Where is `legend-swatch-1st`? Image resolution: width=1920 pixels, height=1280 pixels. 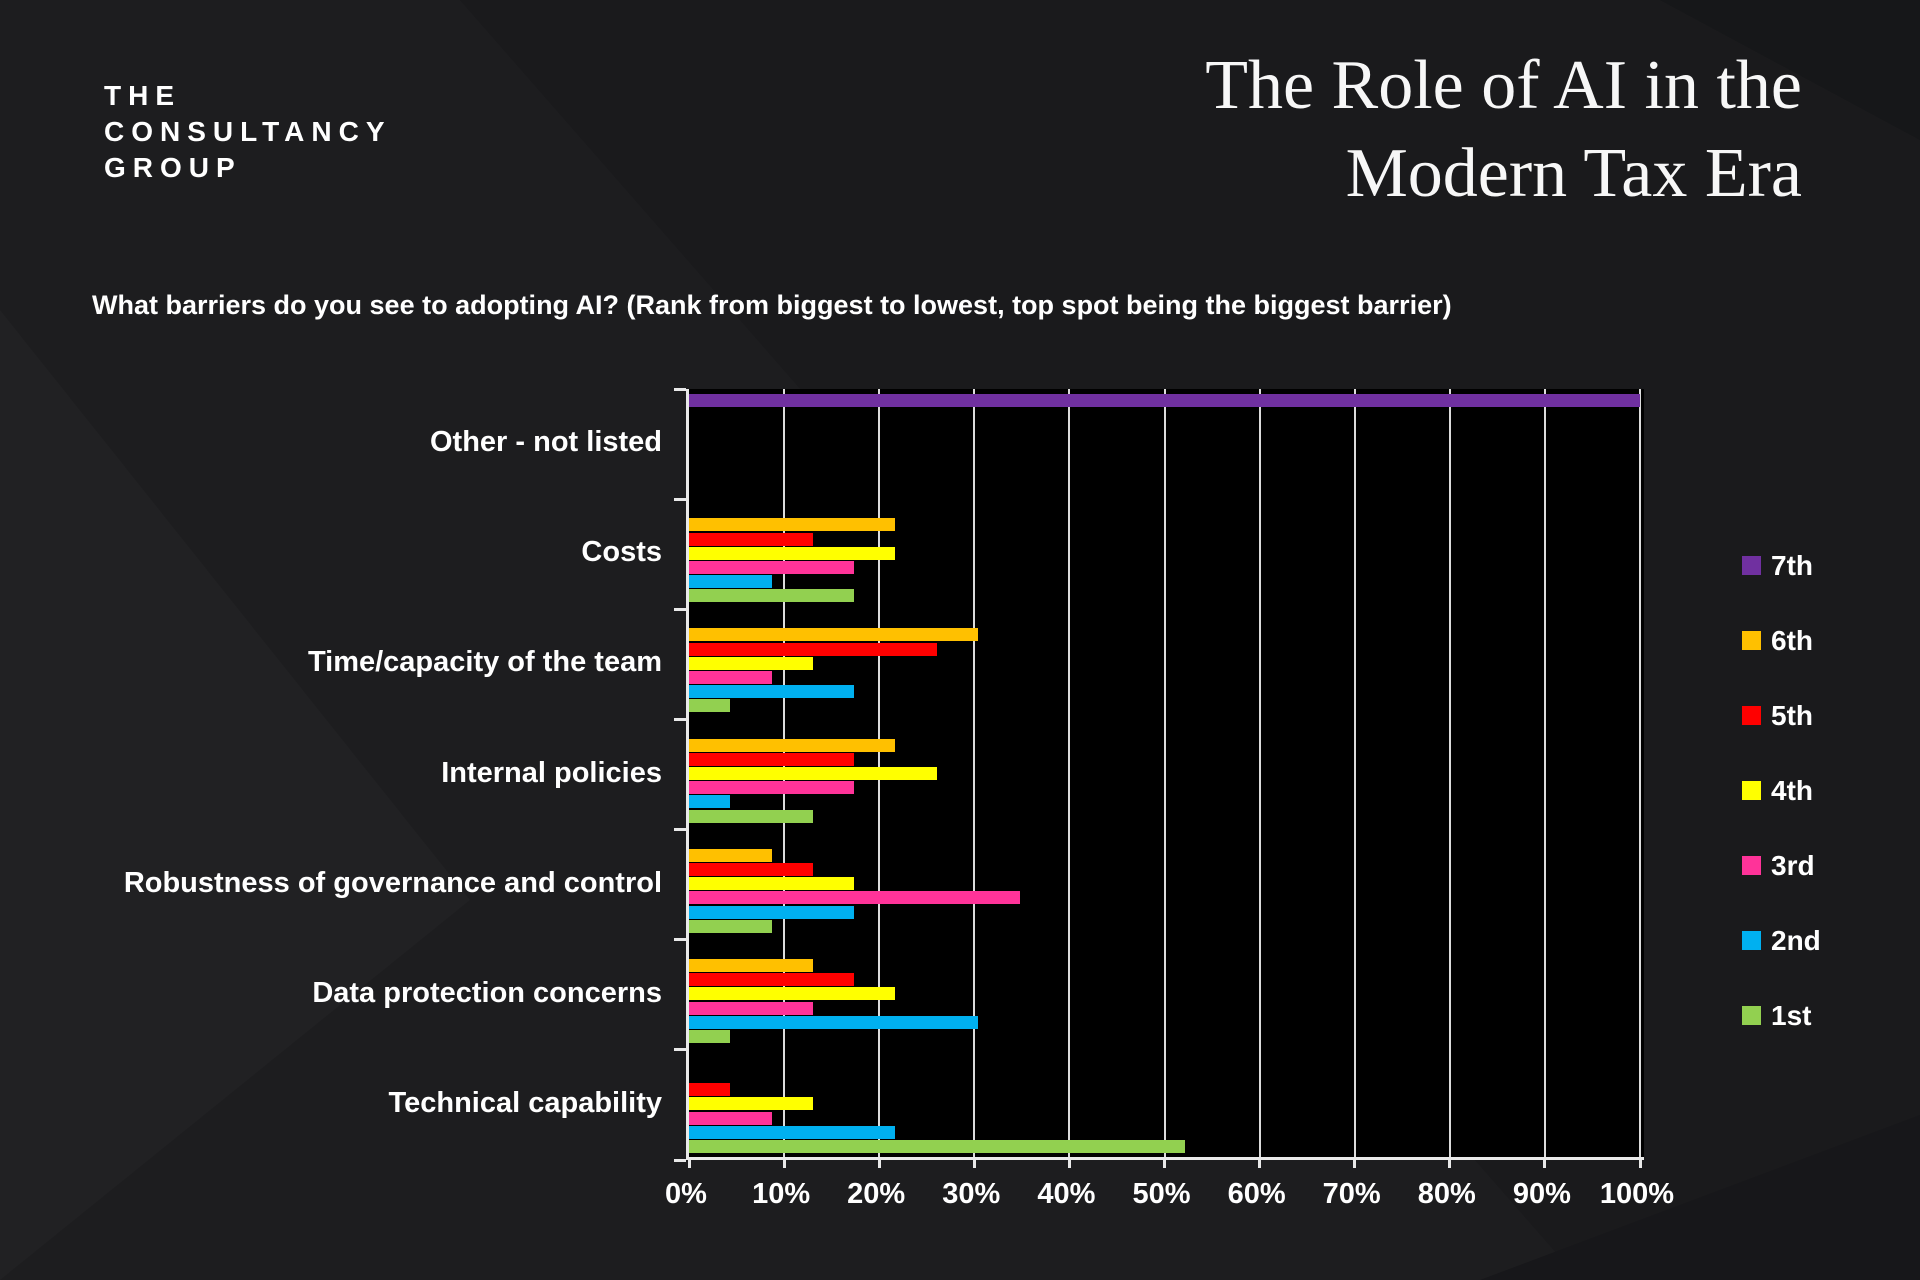
legend-swatch-1st is located at coordinates (1751, 1015).